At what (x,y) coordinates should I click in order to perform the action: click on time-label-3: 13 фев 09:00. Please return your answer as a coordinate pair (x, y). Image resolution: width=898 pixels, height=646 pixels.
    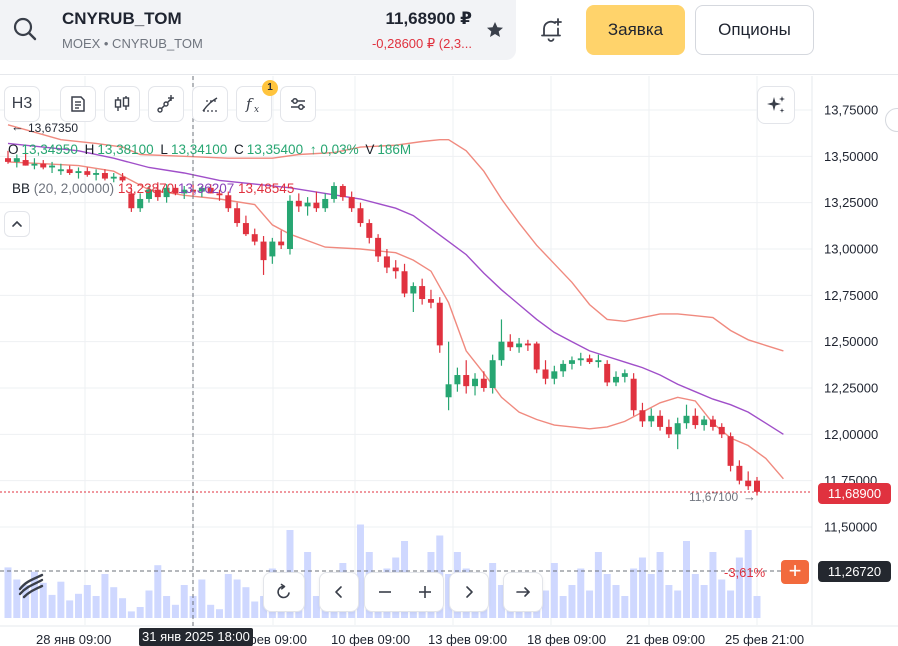
    Looking at the image, I should click on (468, 639).